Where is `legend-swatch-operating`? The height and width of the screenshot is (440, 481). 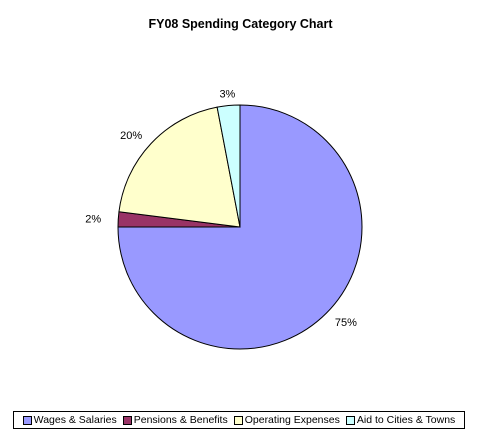
legend-swatch-operating is located at coordinates (238, 420).